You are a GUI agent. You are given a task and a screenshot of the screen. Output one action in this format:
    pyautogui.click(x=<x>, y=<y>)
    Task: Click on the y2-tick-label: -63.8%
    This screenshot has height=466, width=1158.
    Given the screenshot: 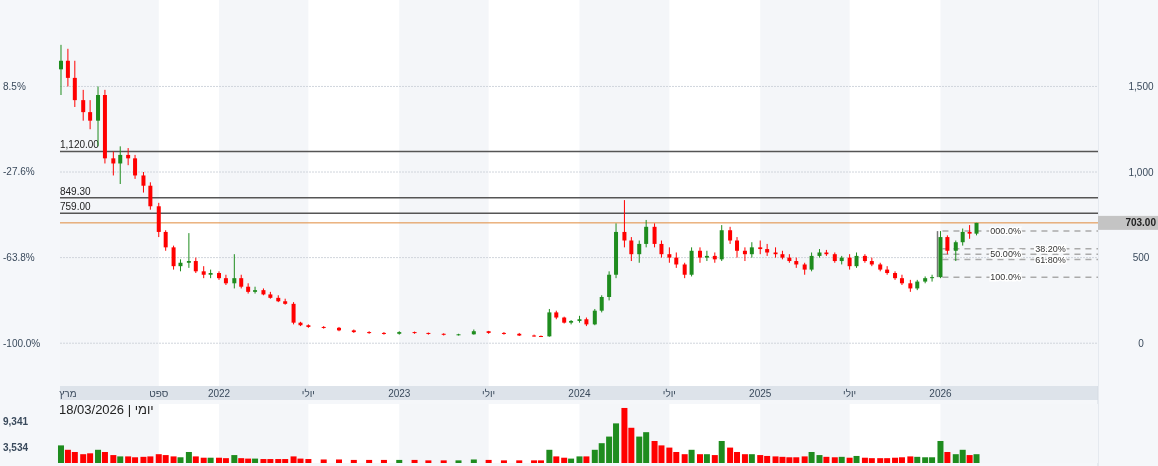 What is the action you would take?
    pyautogui.click(x=19, y=257)
    